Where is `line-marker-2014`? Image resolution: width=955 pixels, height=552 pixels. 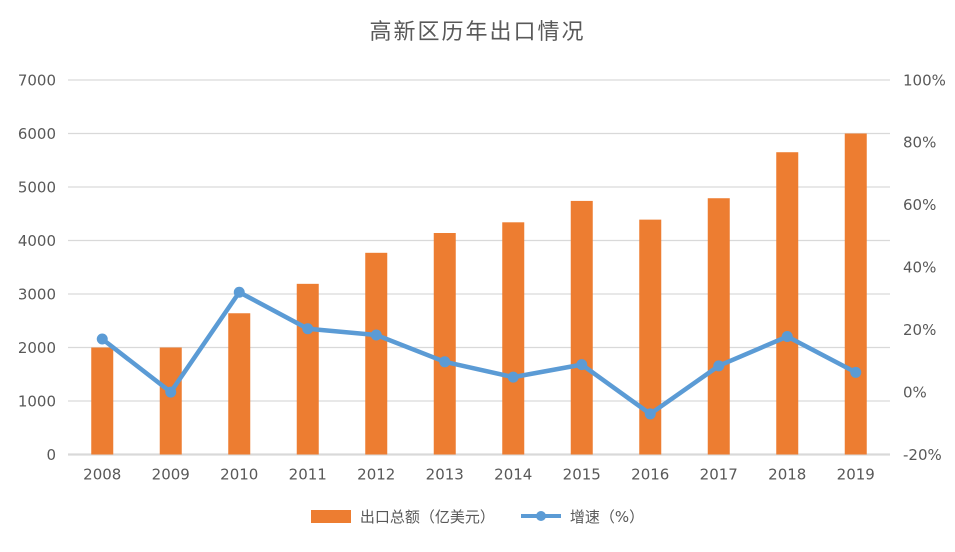 line-marker-2014 is located at coordinates (513, 377).